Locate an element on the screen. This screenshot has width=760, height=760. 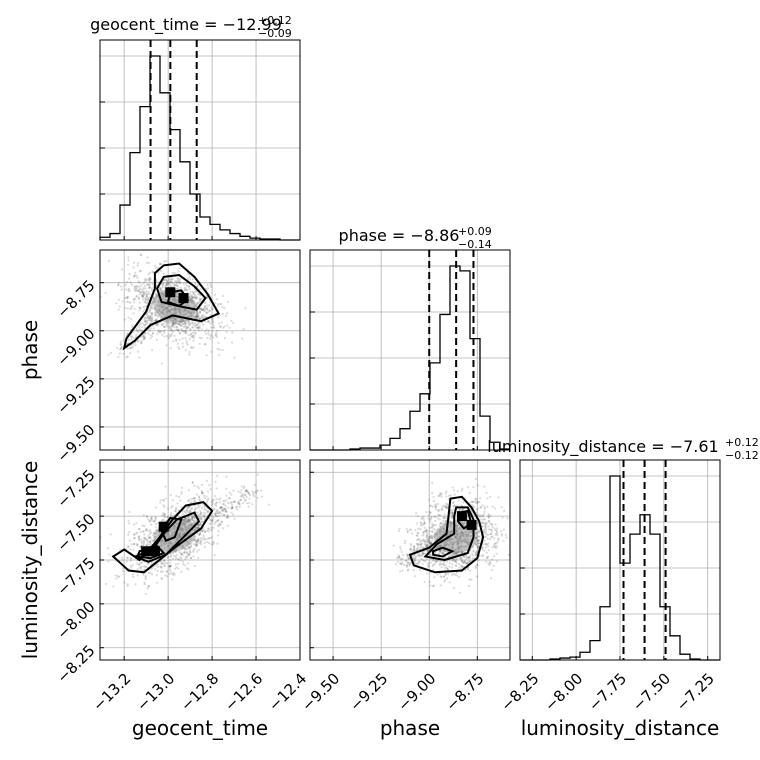
title-luminosity-distance: luminosity_distance = −7.61 is located at coordinates (602, 447).